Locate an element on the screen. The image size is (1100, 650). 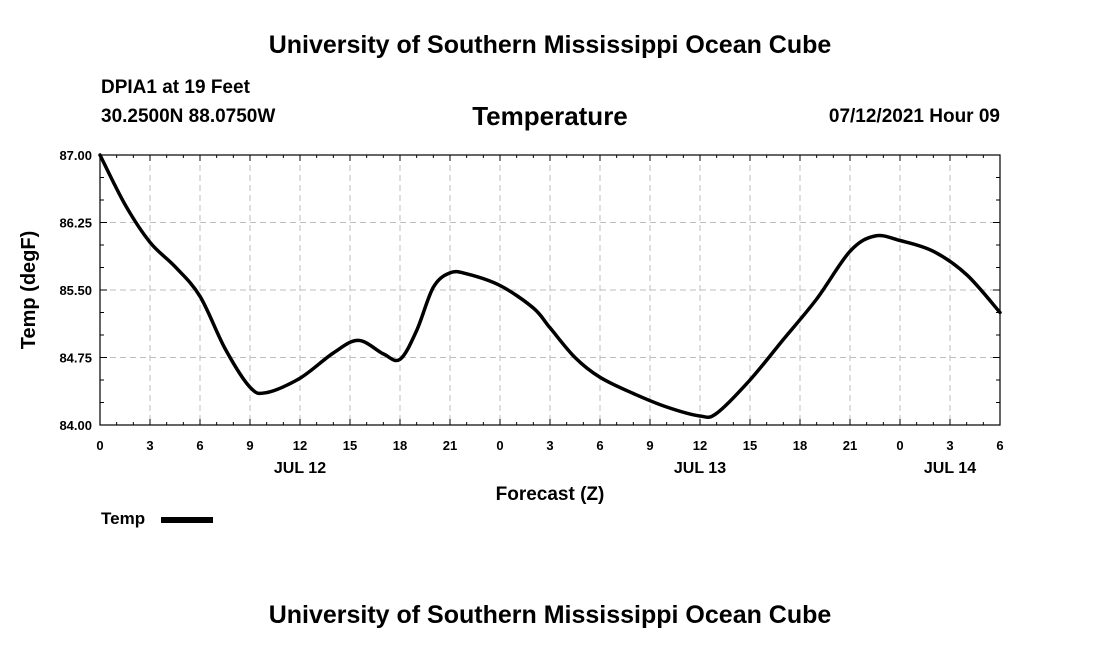
forecast-datetime: 07/12/2021 Hour 09 is located at coordinates (914, 116).